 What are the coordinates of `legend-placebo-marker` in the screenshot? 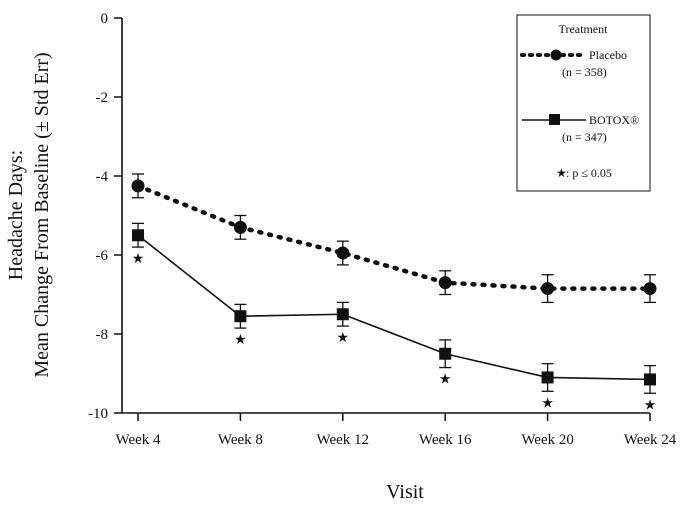 It's located at (556, 55).